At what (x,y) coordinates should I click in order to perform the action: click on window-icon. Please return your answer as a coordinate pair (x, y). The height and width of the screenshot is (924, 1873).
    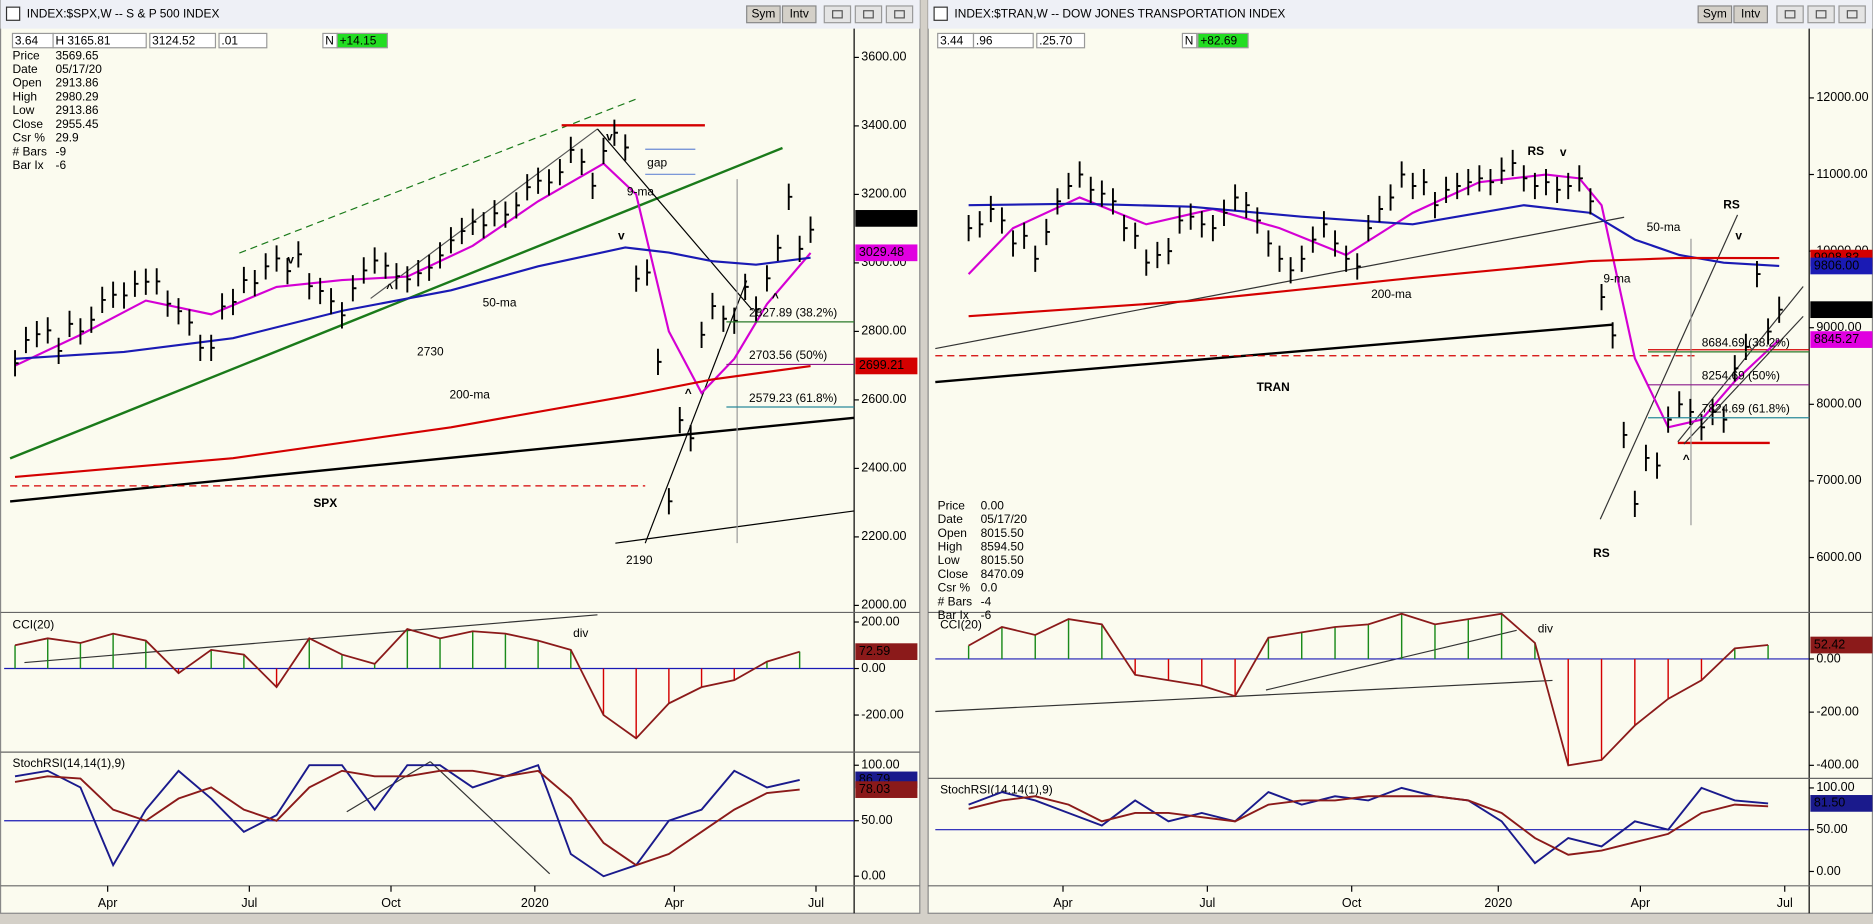
    Looking at the image, I should click on (940, 13).